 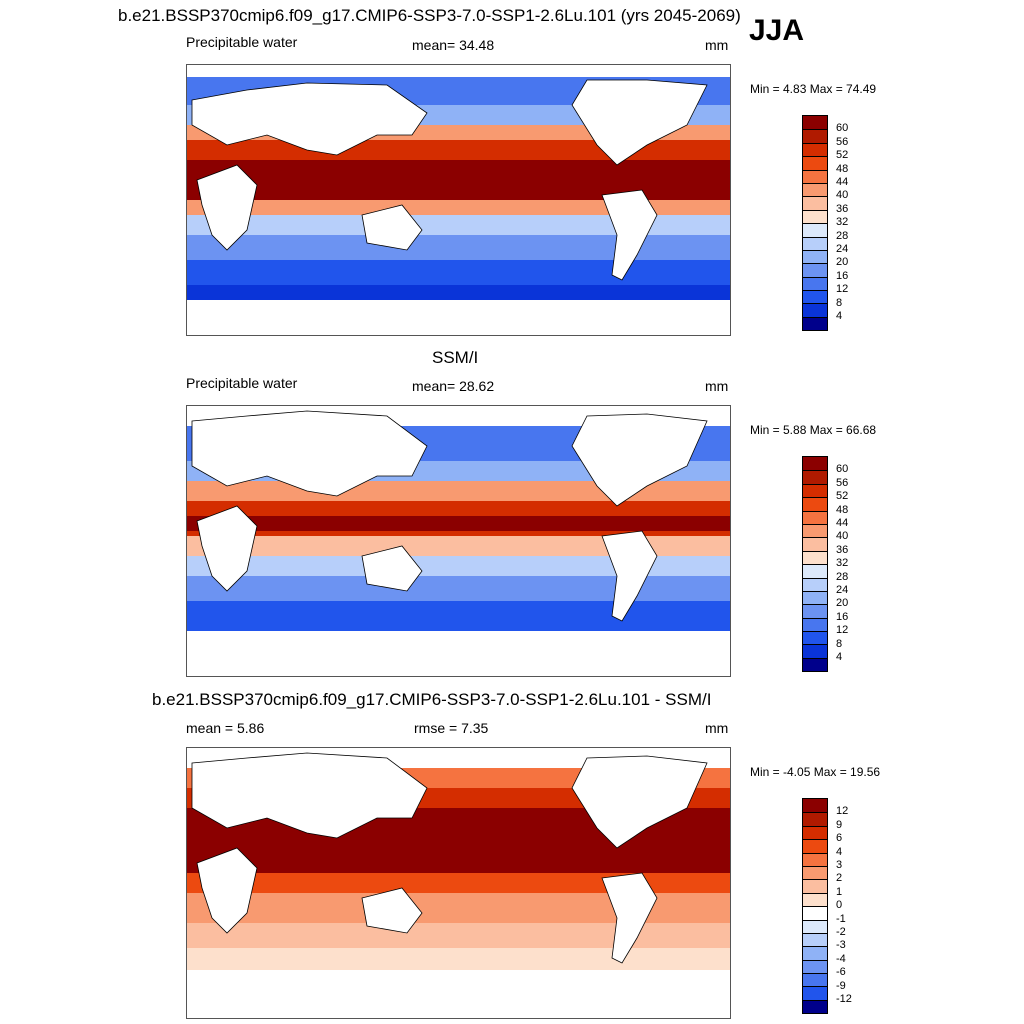 I want to click on panel2-title: SSM/I, so click(x=455, y=357).